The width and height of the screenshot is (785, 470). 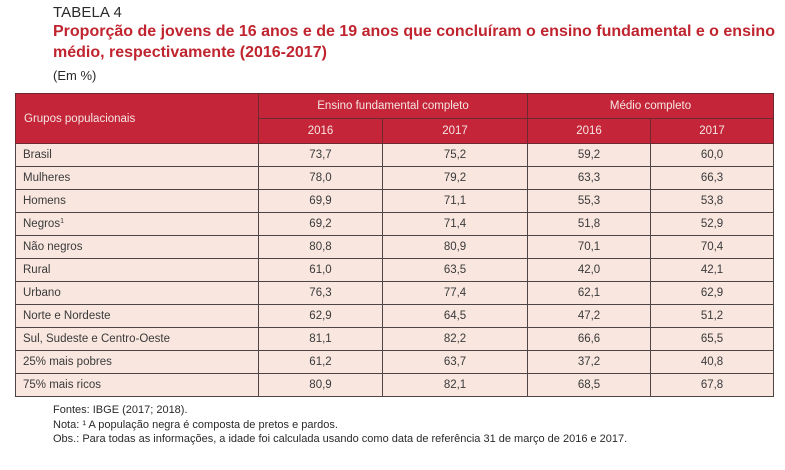 I want to click on row-group-label: Brasil, so click(x=37, y=155).